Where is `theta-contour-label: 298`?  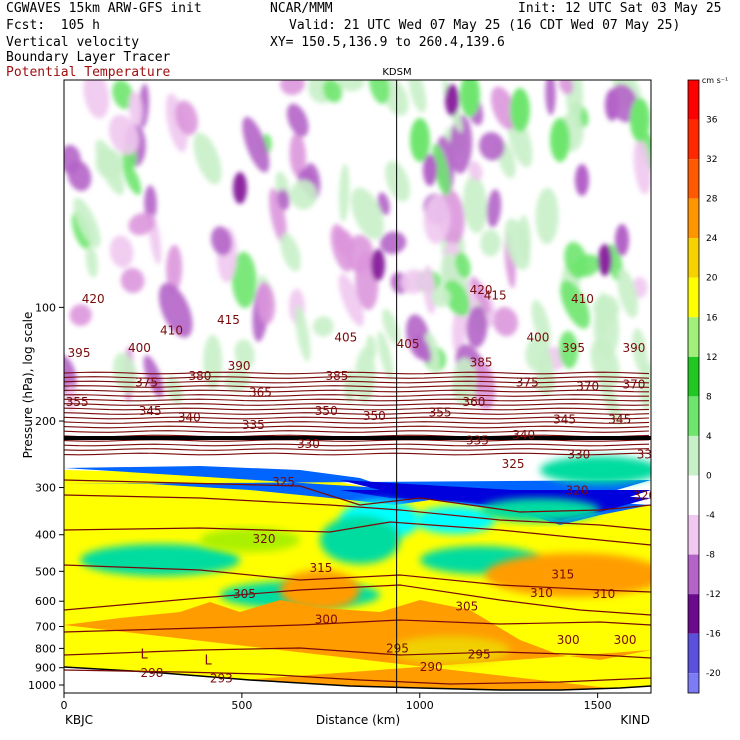
theta-contour-label: 298 is located at coordinates (151, 673).